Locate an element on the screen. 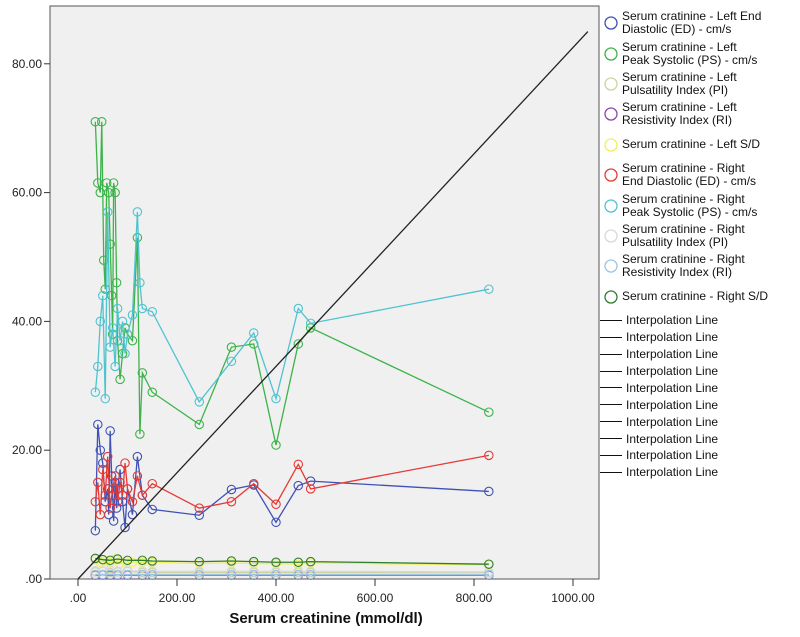  legend-item: Serum cratinine - Left S/D is located at coordinates (700, 145).